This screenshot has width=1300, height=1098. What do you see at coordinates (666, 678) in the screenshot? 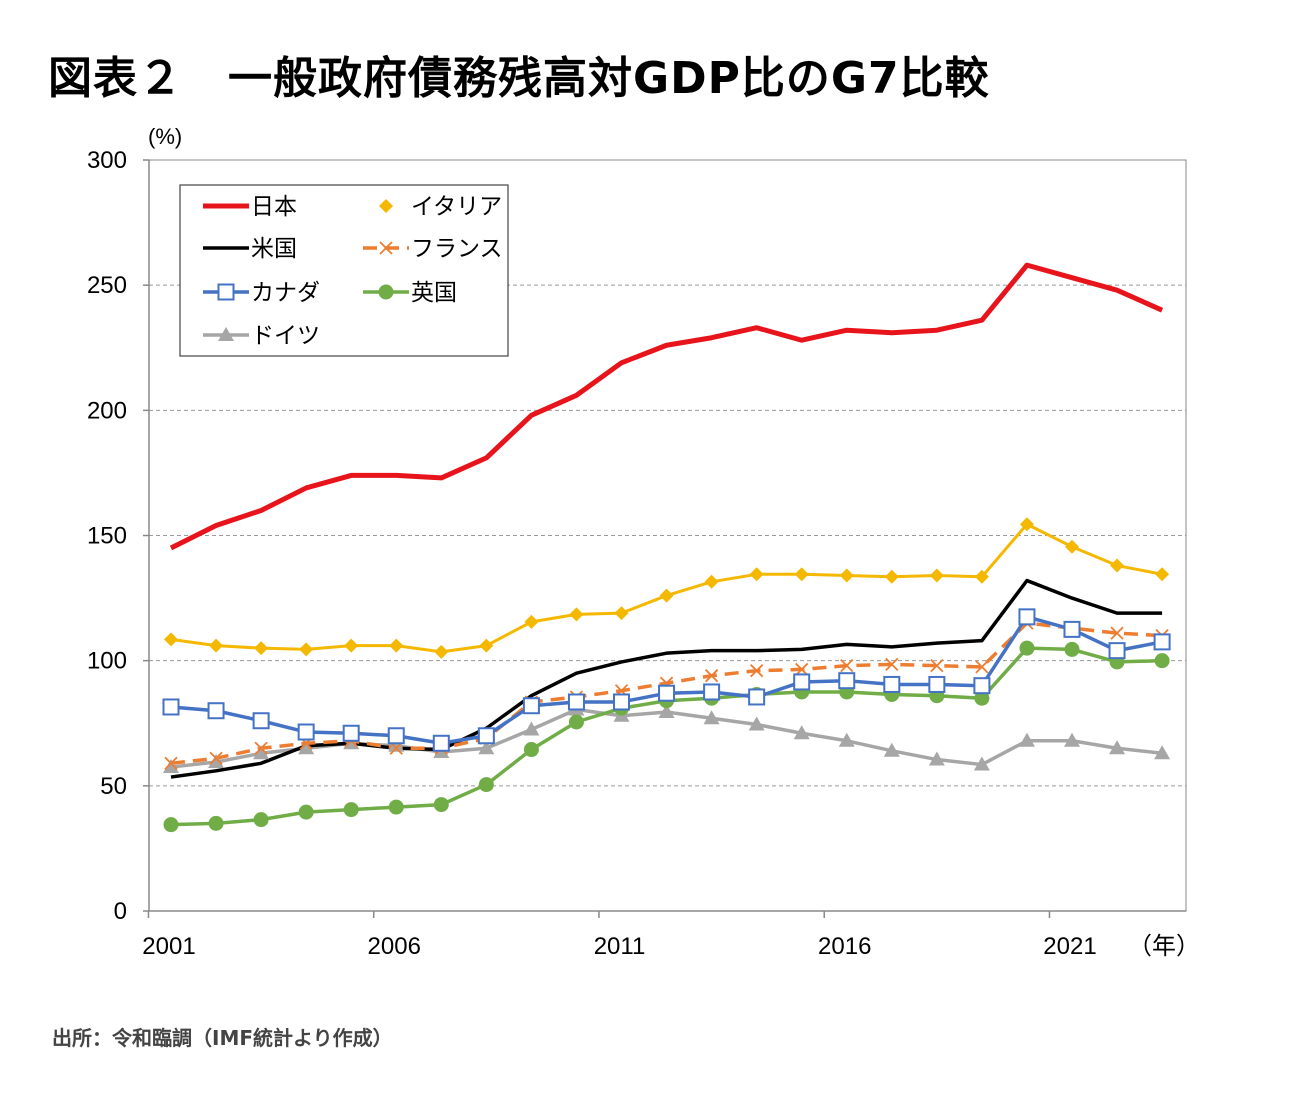
I see `series-line-米国` at bounding box center [666, 678].